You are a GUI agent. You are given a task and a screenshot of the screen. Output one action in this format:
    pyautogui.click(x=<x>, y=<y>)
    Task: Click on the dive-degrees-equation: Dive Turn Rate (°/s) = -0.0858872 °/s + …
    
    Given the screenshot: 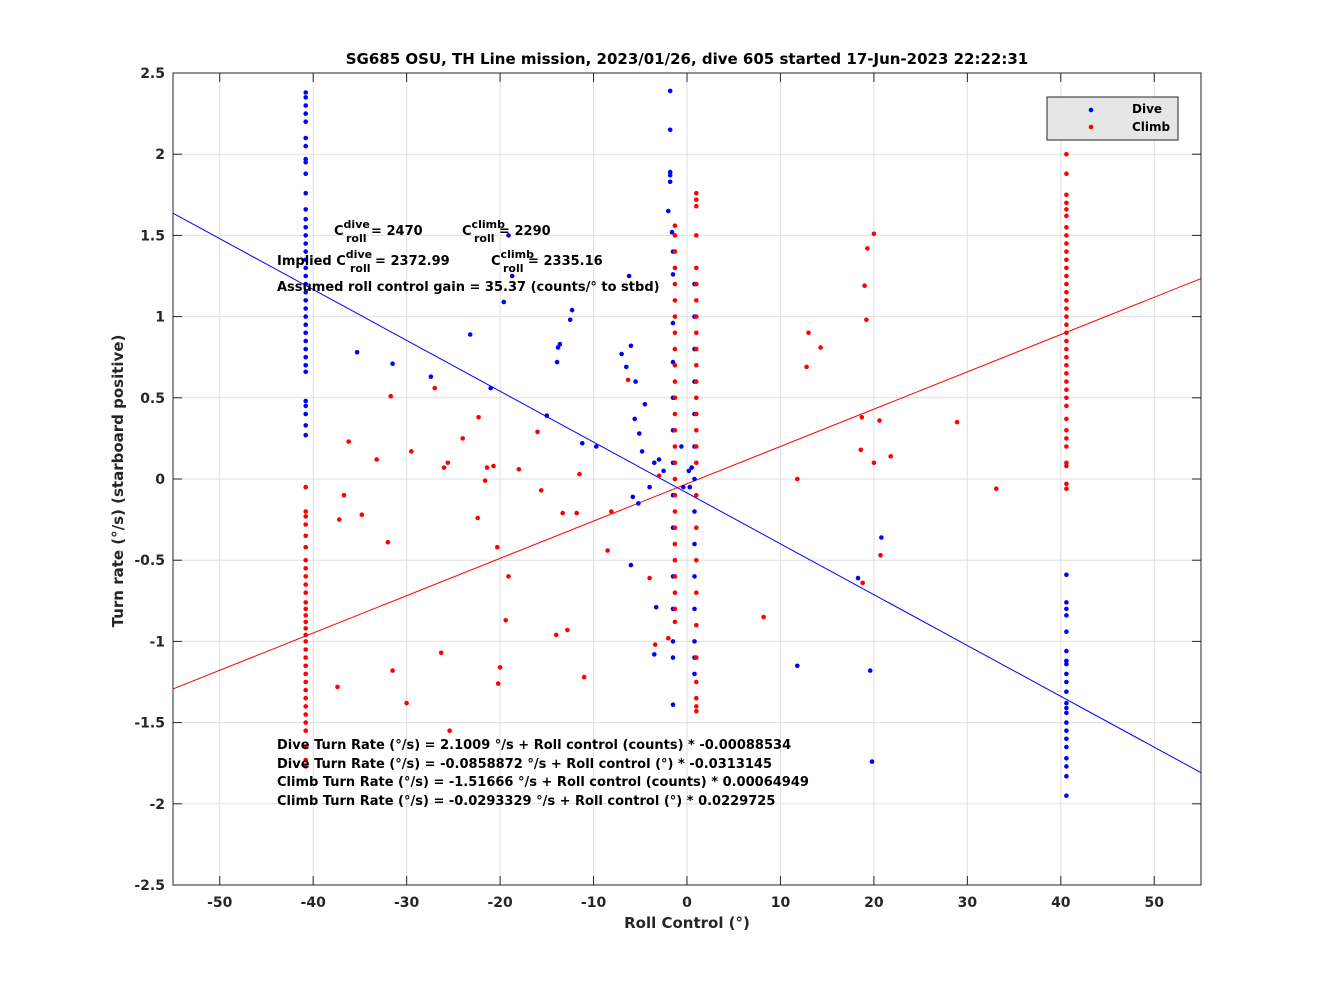 What is the action you would take?
    pyautogui.click(x=524, y=764)
    